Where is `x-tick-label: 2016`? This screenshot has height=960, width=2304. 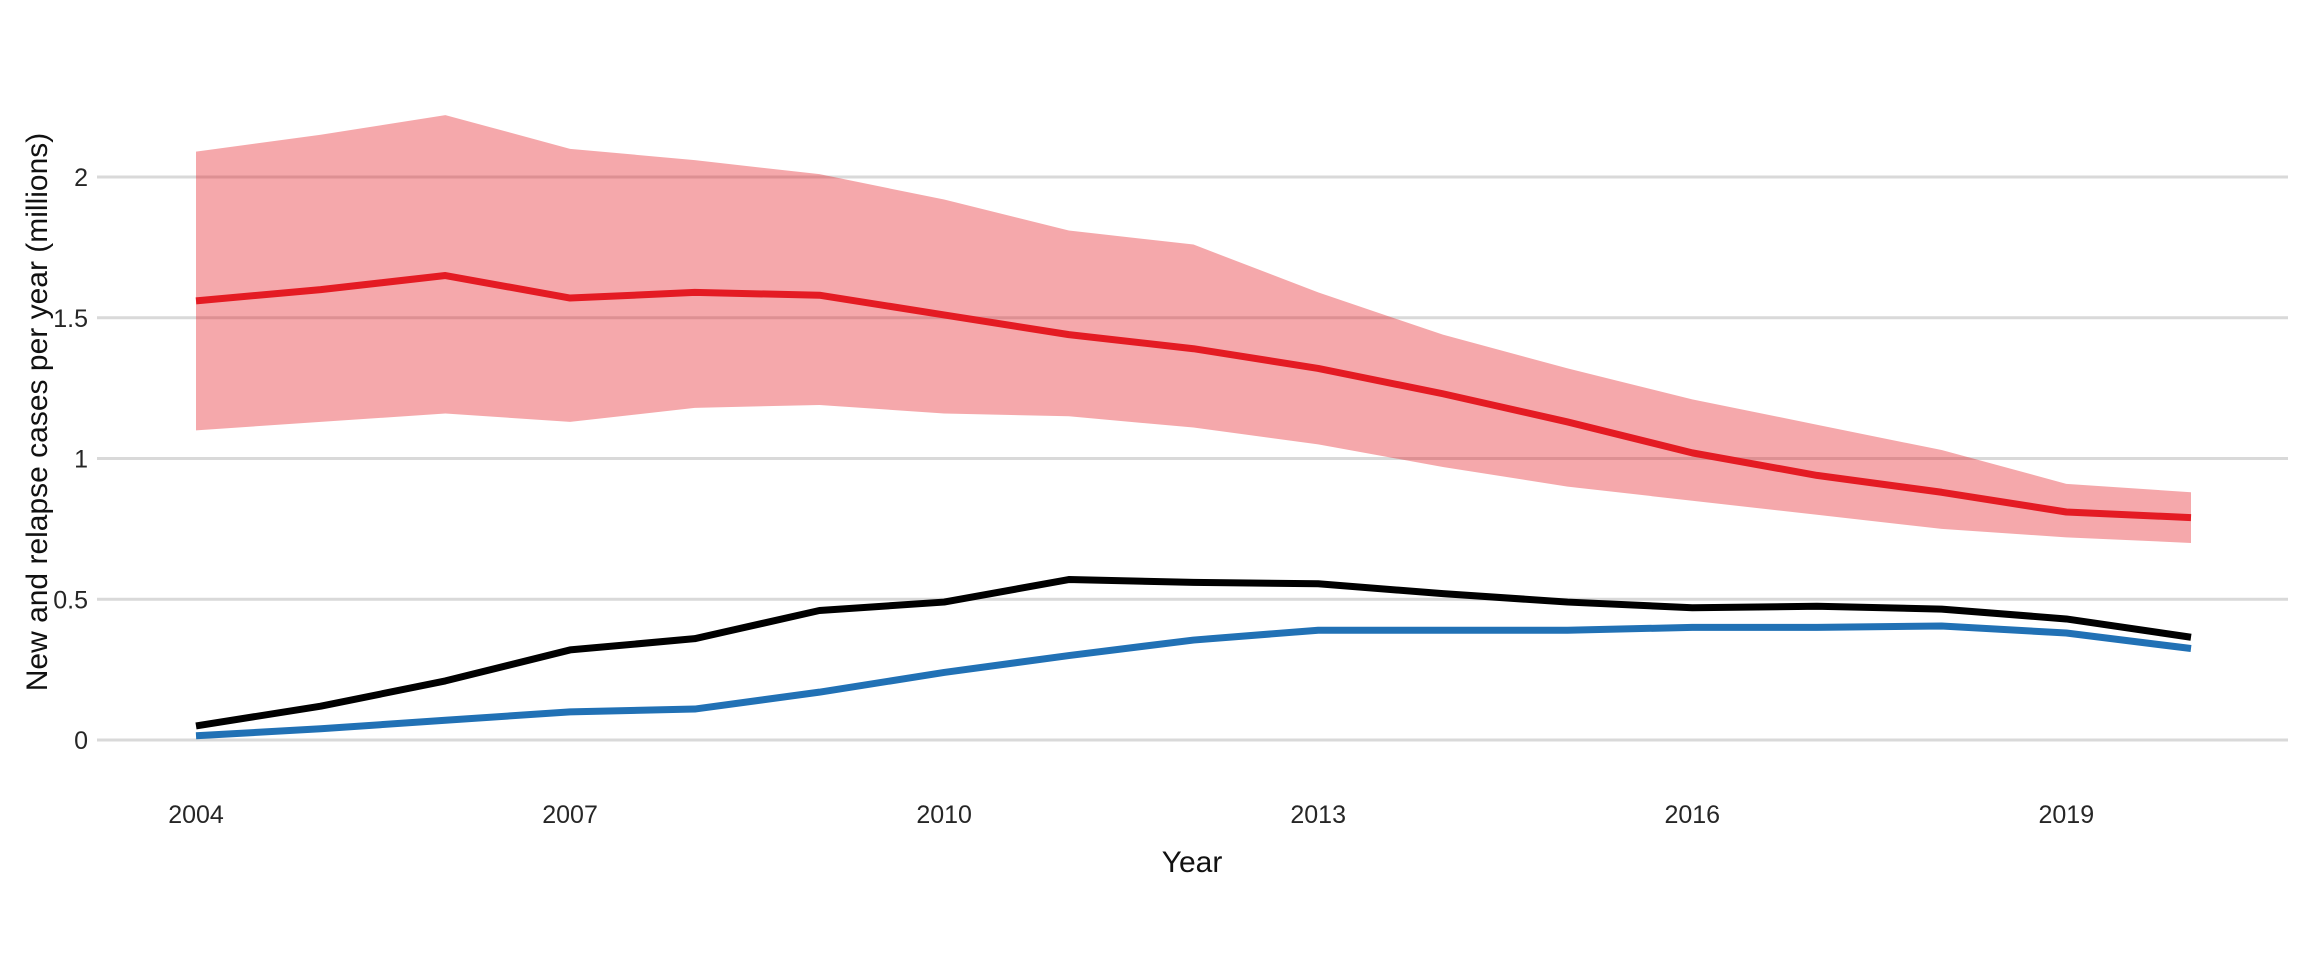 x-tick-label: 2016 is located at coordinates (1692, 815).